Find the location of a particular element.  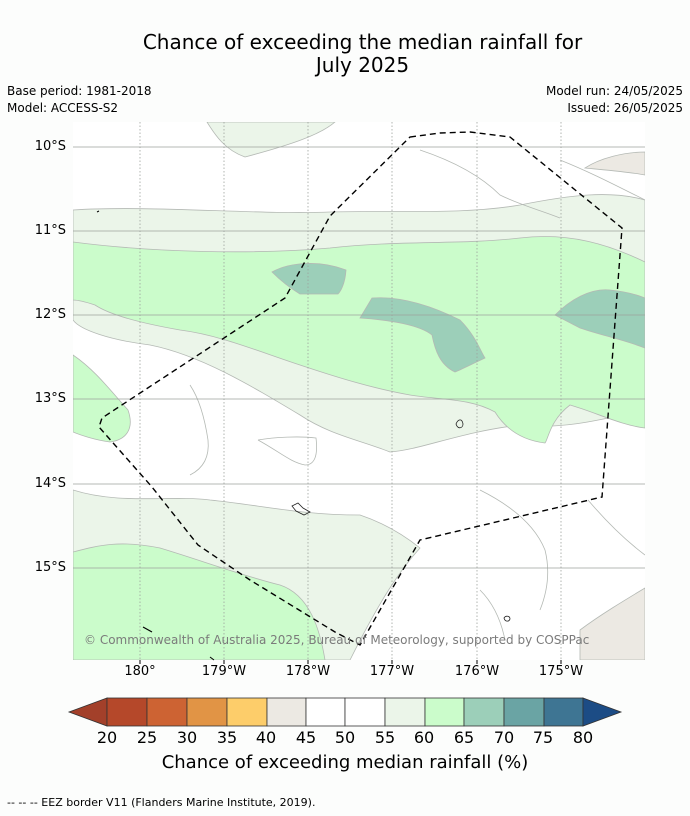

contour-65-70-b is located at coordinates (422, 335).